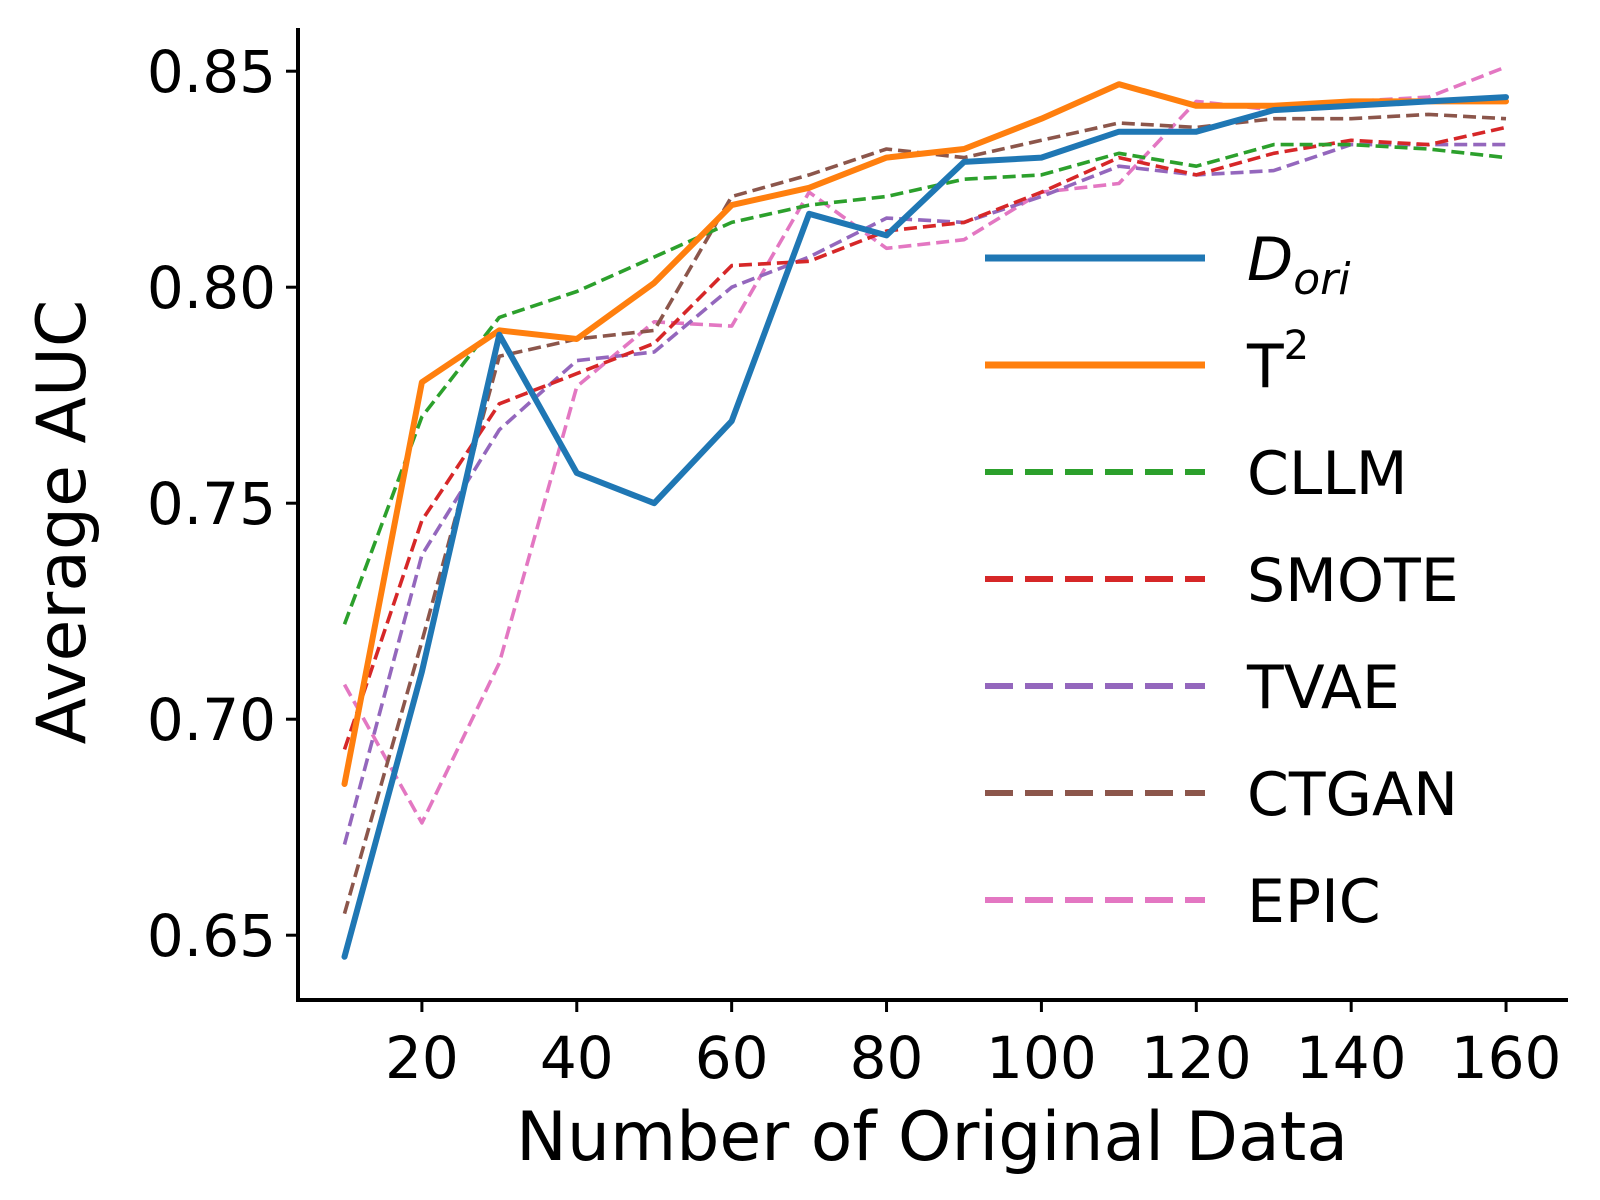  Describe the element at coordinates (973, 1046) in the screenshot. I see `x-ticks: 20 40 60 80 100 120 140 160` at that location.